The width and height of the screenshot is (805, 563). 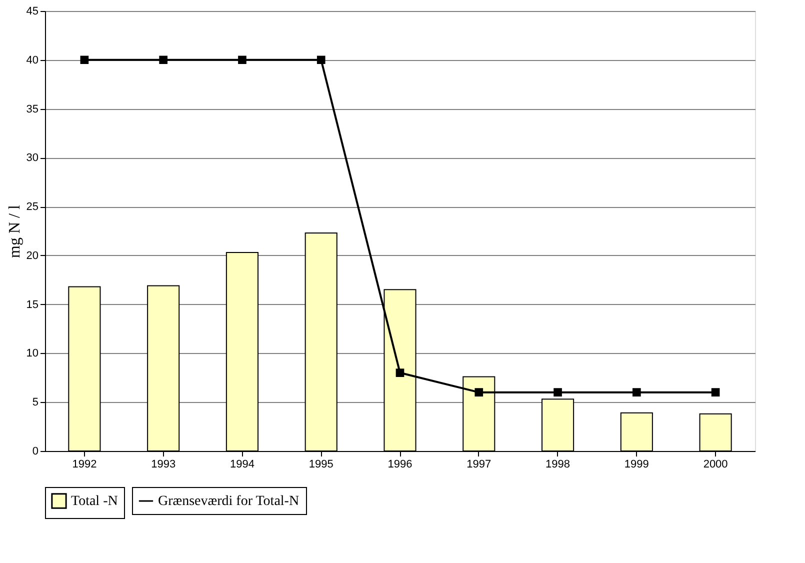 What do you see at coordinates (32, 109) in the screenshot?
I see `y-tick-label: 35` at bounding box center [32, 109].